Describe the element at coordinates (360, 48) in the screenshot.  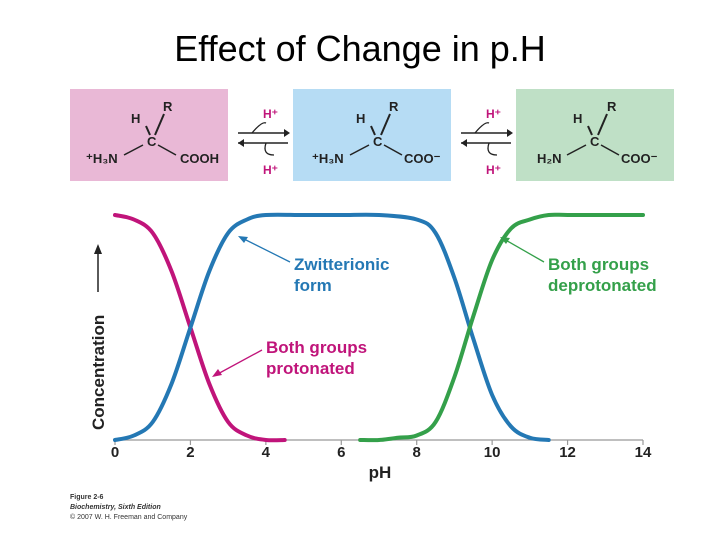
I see `page-title: Effect of Change in p.H` at that location.